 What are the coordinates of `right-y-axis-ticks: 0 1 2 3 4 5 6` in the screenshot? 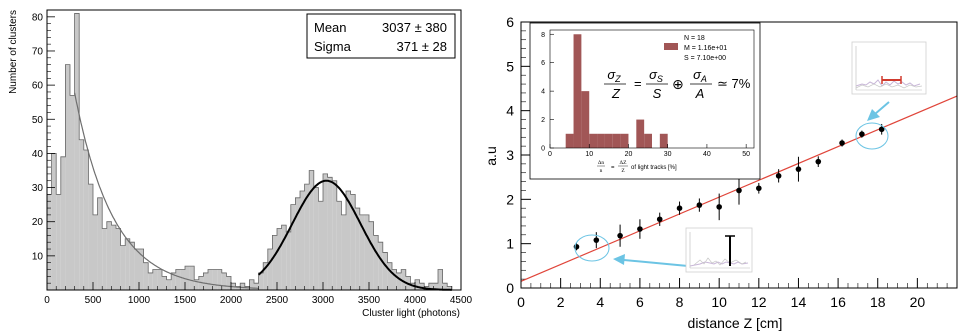 It's located at (518, 155).